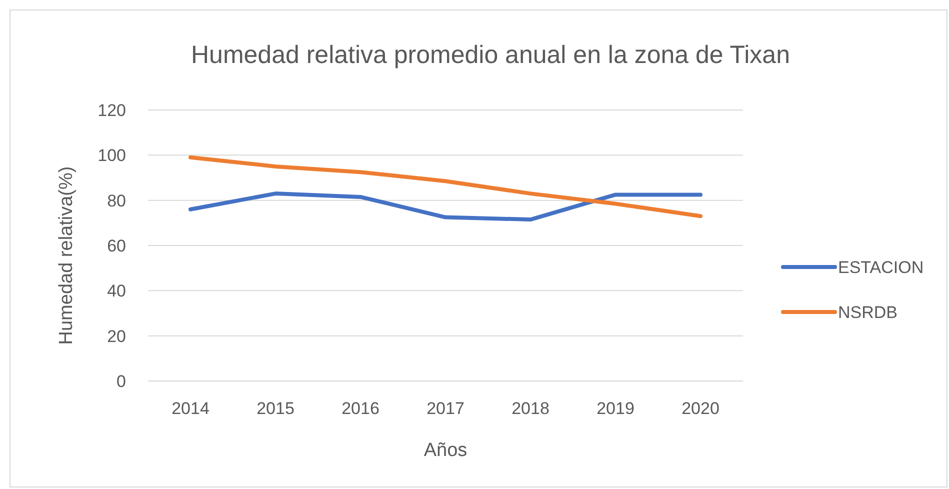 The image size is (949, 489). Describe the element at coordinates (361, 408) in the screenshot. I see `x-tick-label: 2016` at that location.